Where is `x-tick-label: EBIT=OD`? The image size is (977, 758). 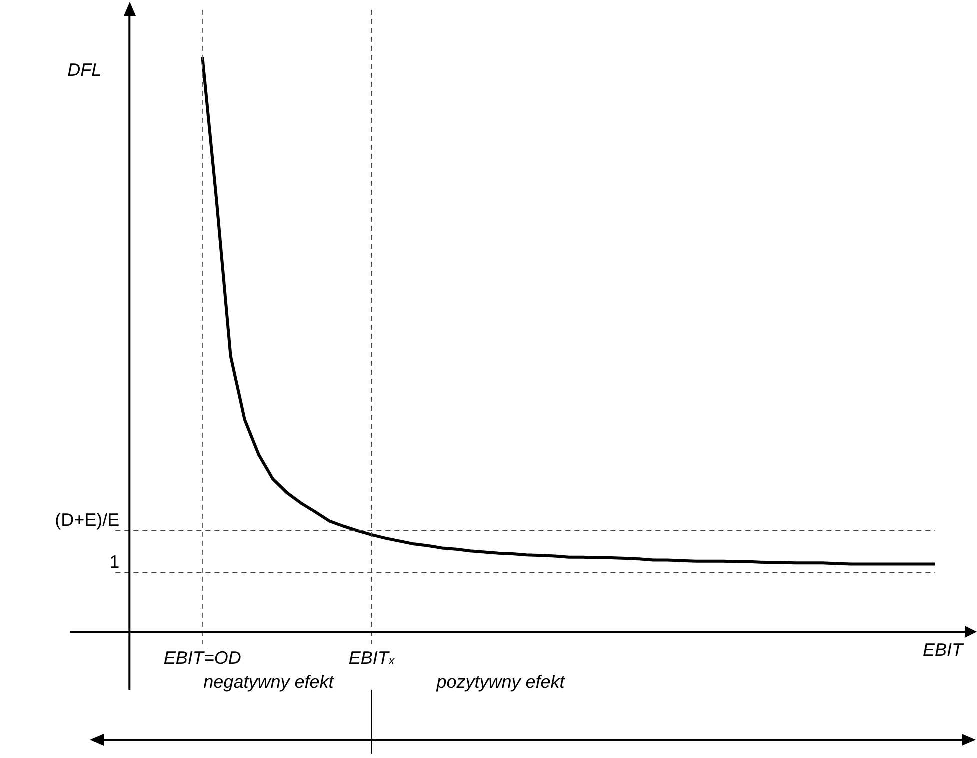 x-tick-label: EBIT=OD is located at coordinates (203, 658).